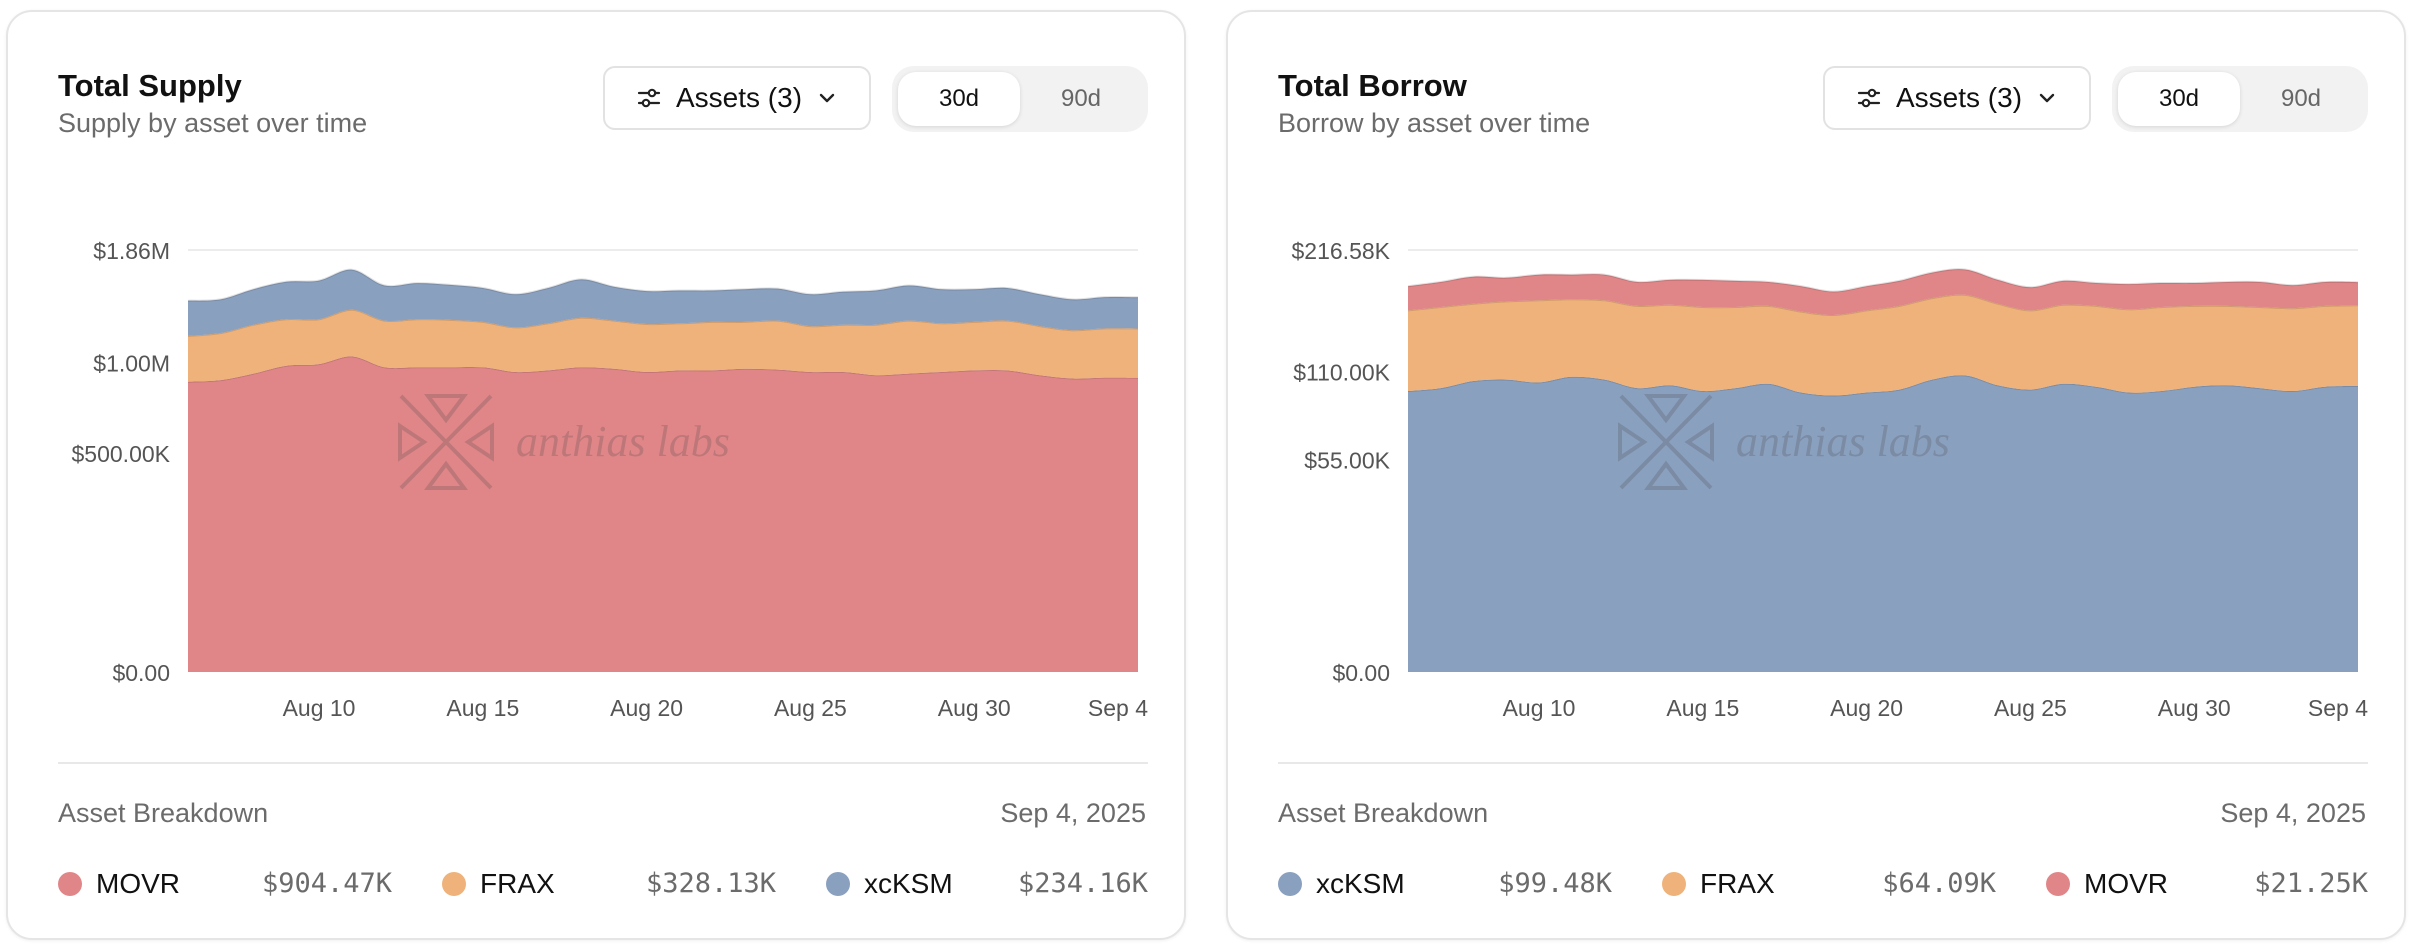 This screenshot has height=950, width=2418. What do you see at coordinates (2311, 883) in the screenshot?
I see `legend-asset-value: $21.25K` at bounding box center [2311, 883].